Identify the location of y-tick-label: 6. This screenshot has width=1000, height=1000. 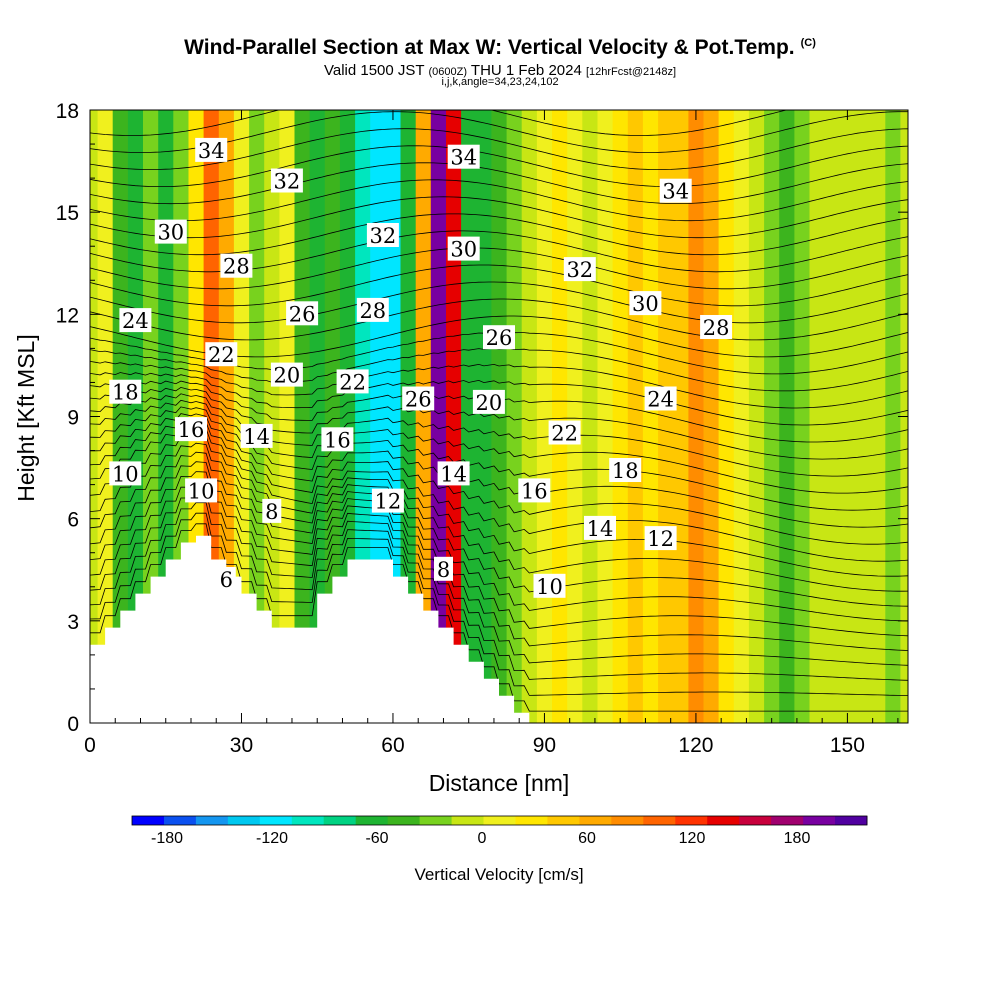
(73, 520).